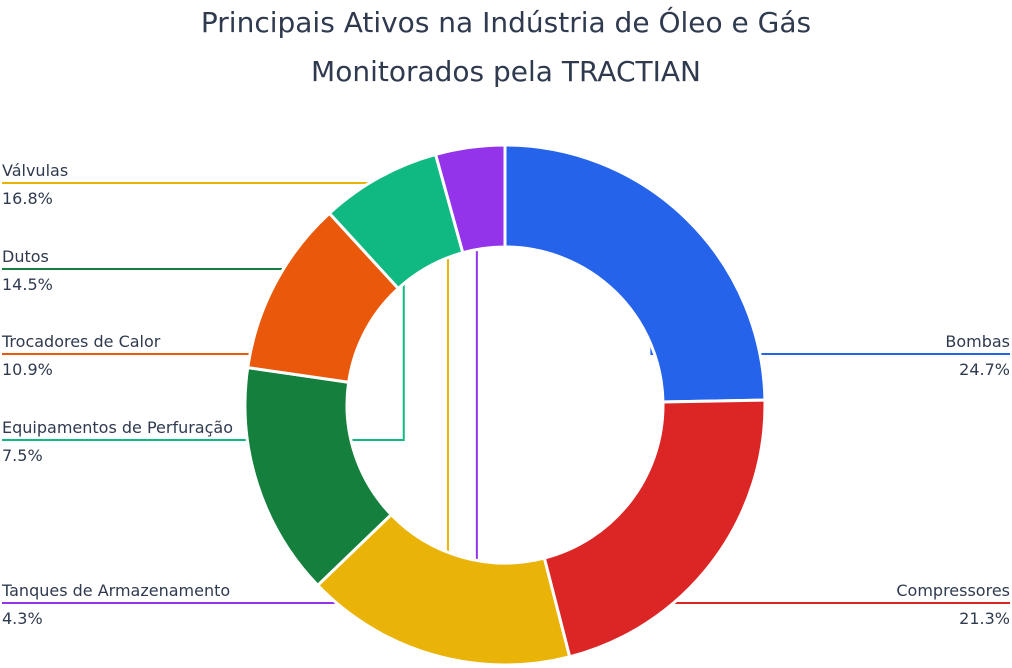  I want to click on slice-compressores, so click(654, 528).